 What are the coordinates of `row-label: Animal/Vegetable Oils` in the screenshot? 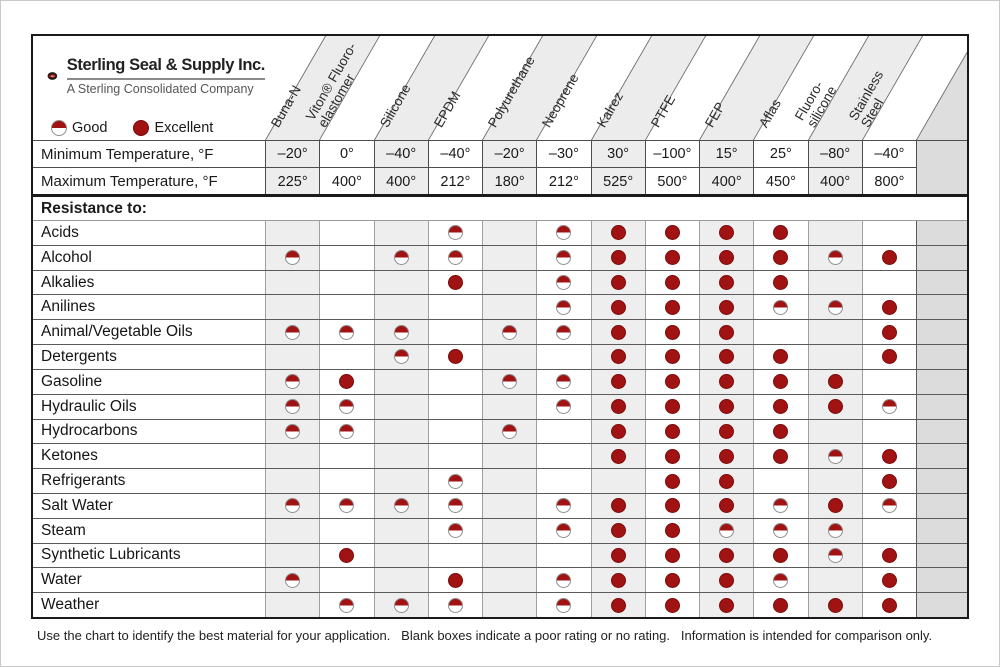 It's located at (149, 332).